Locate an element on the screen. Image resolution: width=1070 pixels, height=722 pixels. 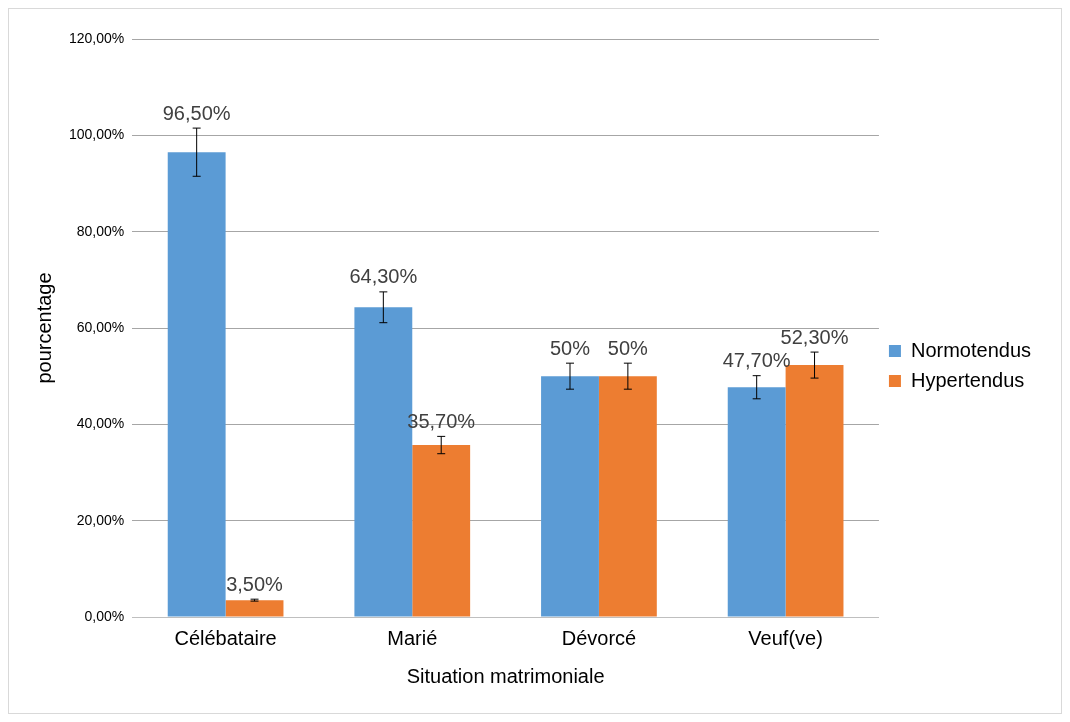
y-tick-label: 40,00% is located at coordinates (100, 423).